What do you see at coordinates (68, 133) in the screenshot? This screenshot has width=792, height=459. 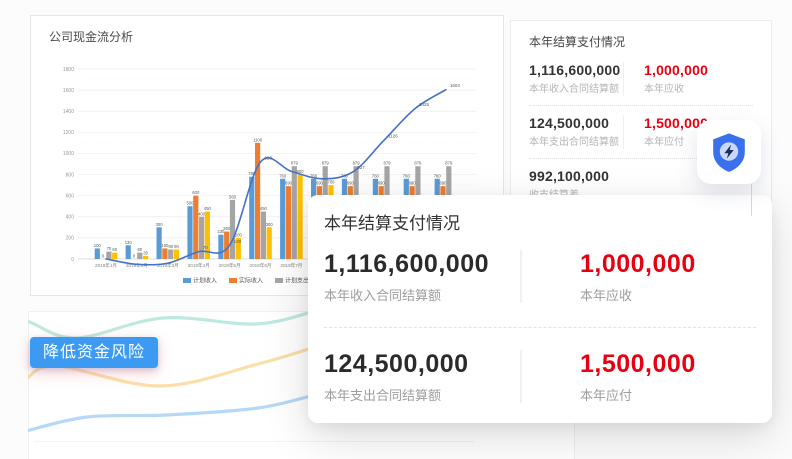 I see `svg-text: 1200` at bounding box center [68, 133].